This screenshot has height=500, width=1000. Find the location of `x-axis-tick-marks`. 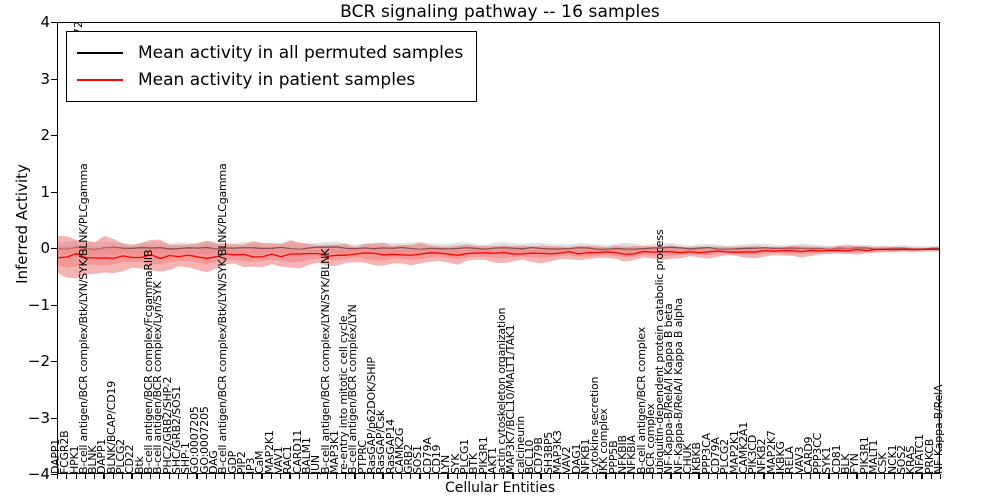

x-axis-tick-marks is located at coordinates (499, 487).